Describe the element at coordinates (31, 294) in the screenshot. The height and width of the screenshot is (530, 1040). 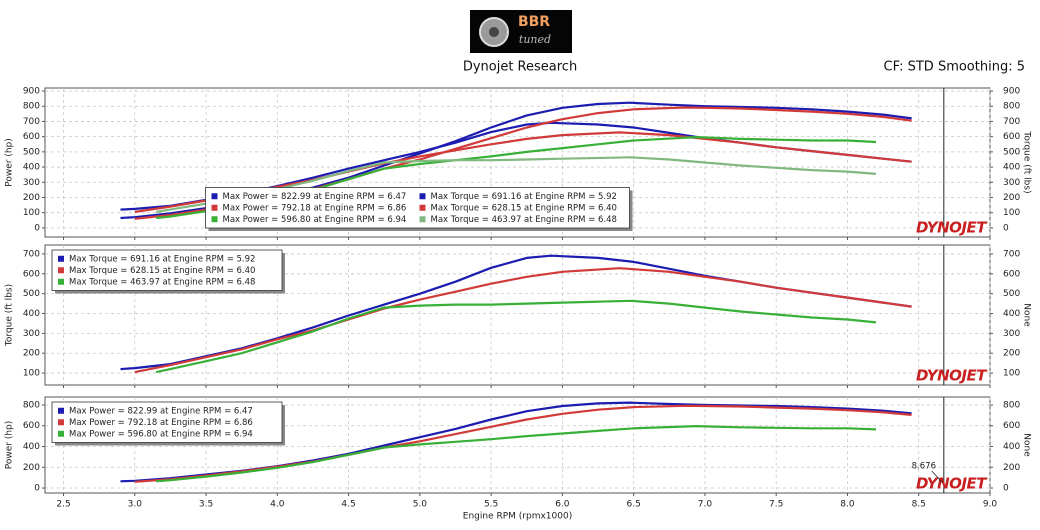
I see `y-tick-label: 500` at that location.